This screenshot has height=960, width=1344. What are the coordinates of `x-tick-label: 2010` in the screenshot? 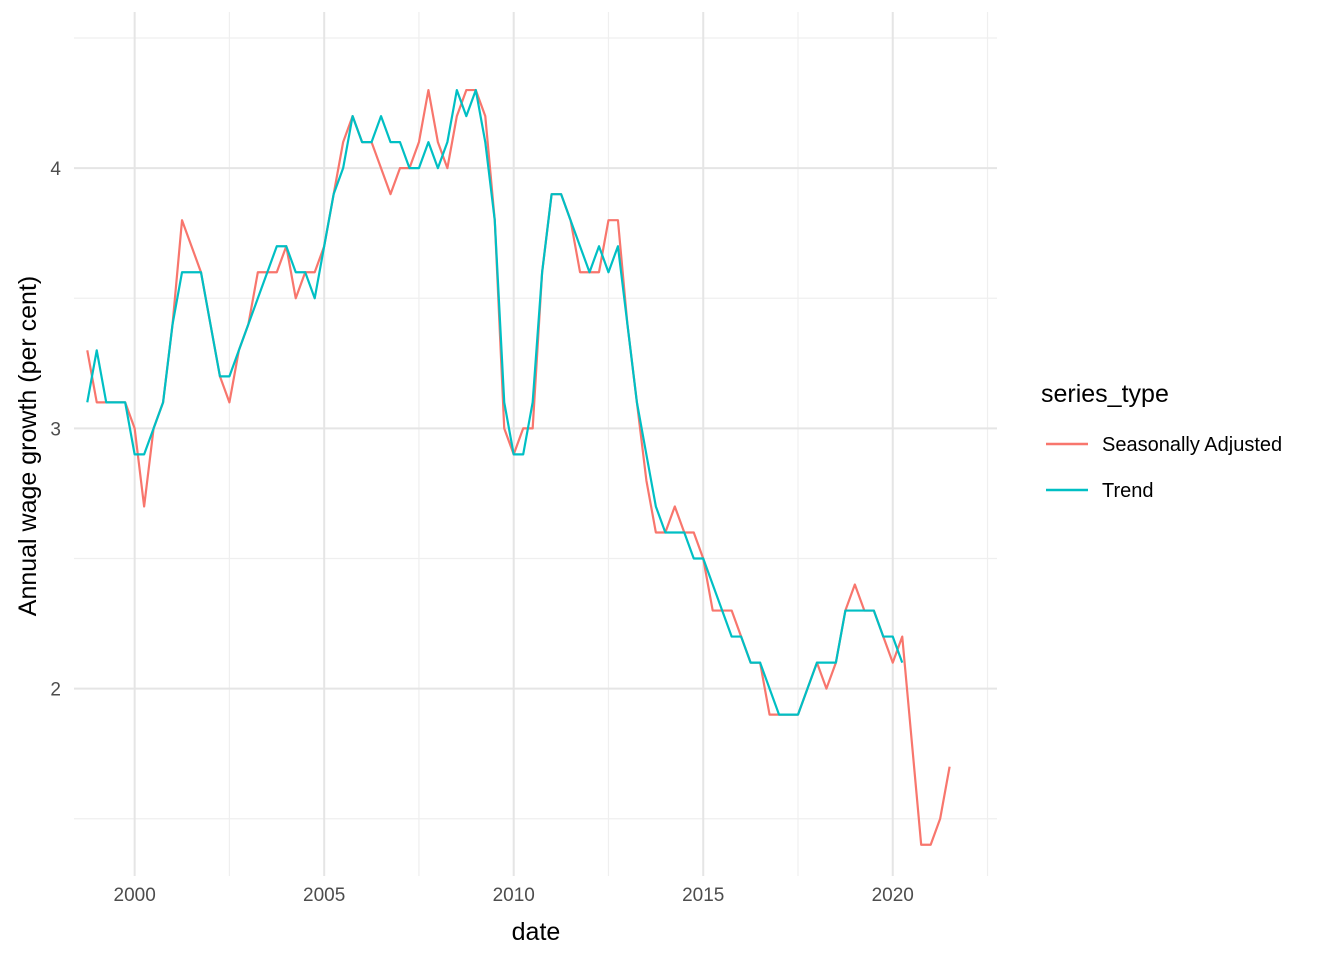 It's located at (514, 895).